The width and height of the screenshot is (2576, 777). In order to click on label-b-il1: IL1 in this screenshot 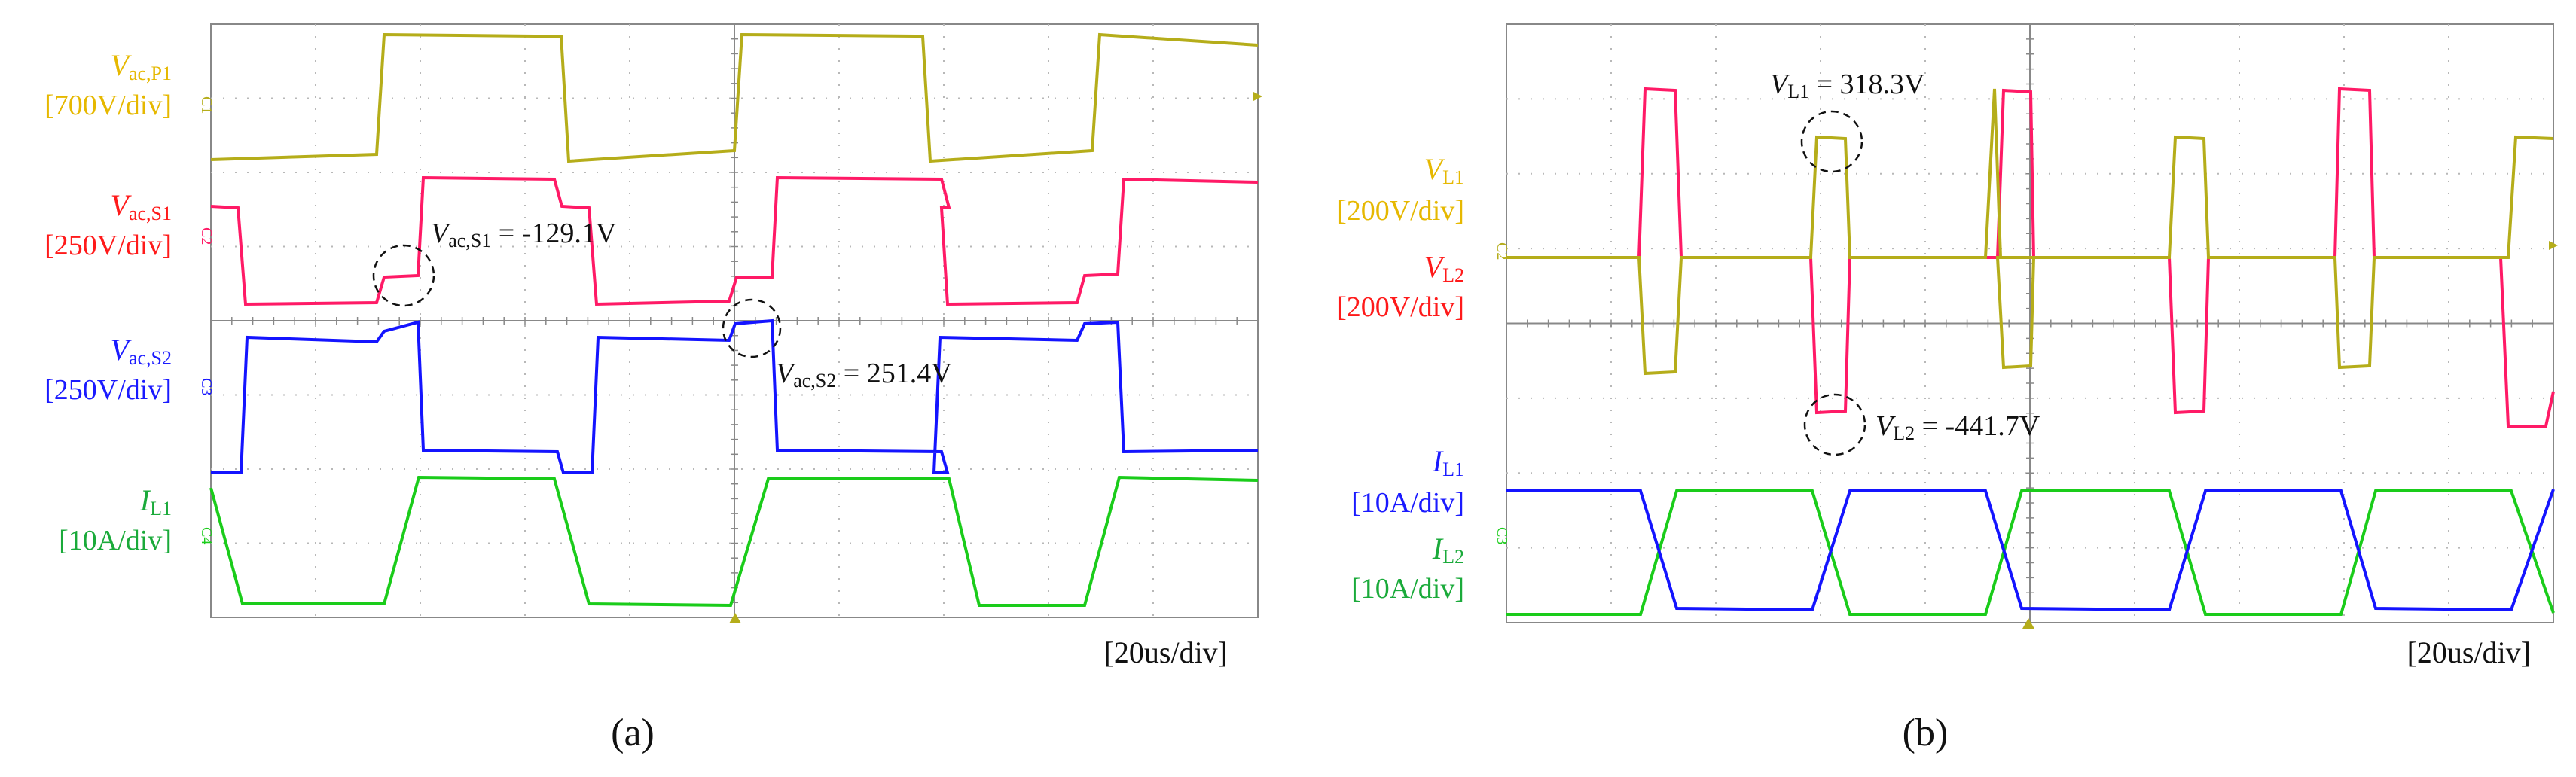, I will do `click(1448, 462)`.